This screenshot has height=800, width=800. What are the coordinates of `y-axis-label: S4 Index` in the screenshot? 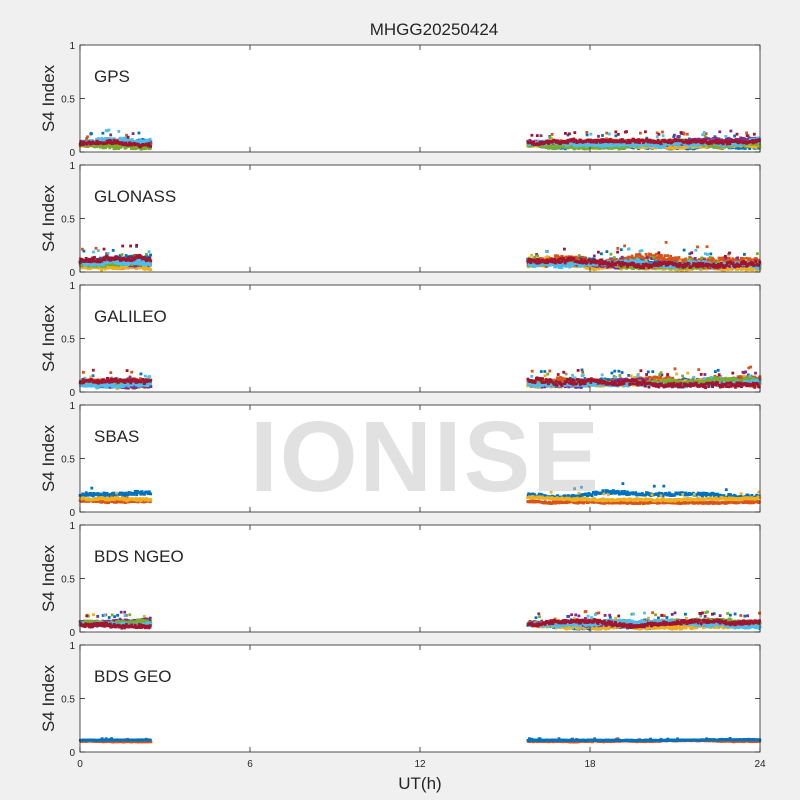 It's located at (48, 98).